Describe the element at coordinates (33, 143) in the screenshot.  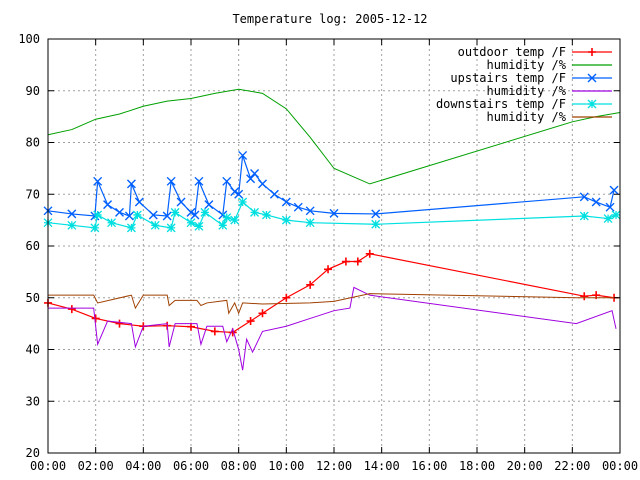
I see `y-tick-label: 80` at that location.